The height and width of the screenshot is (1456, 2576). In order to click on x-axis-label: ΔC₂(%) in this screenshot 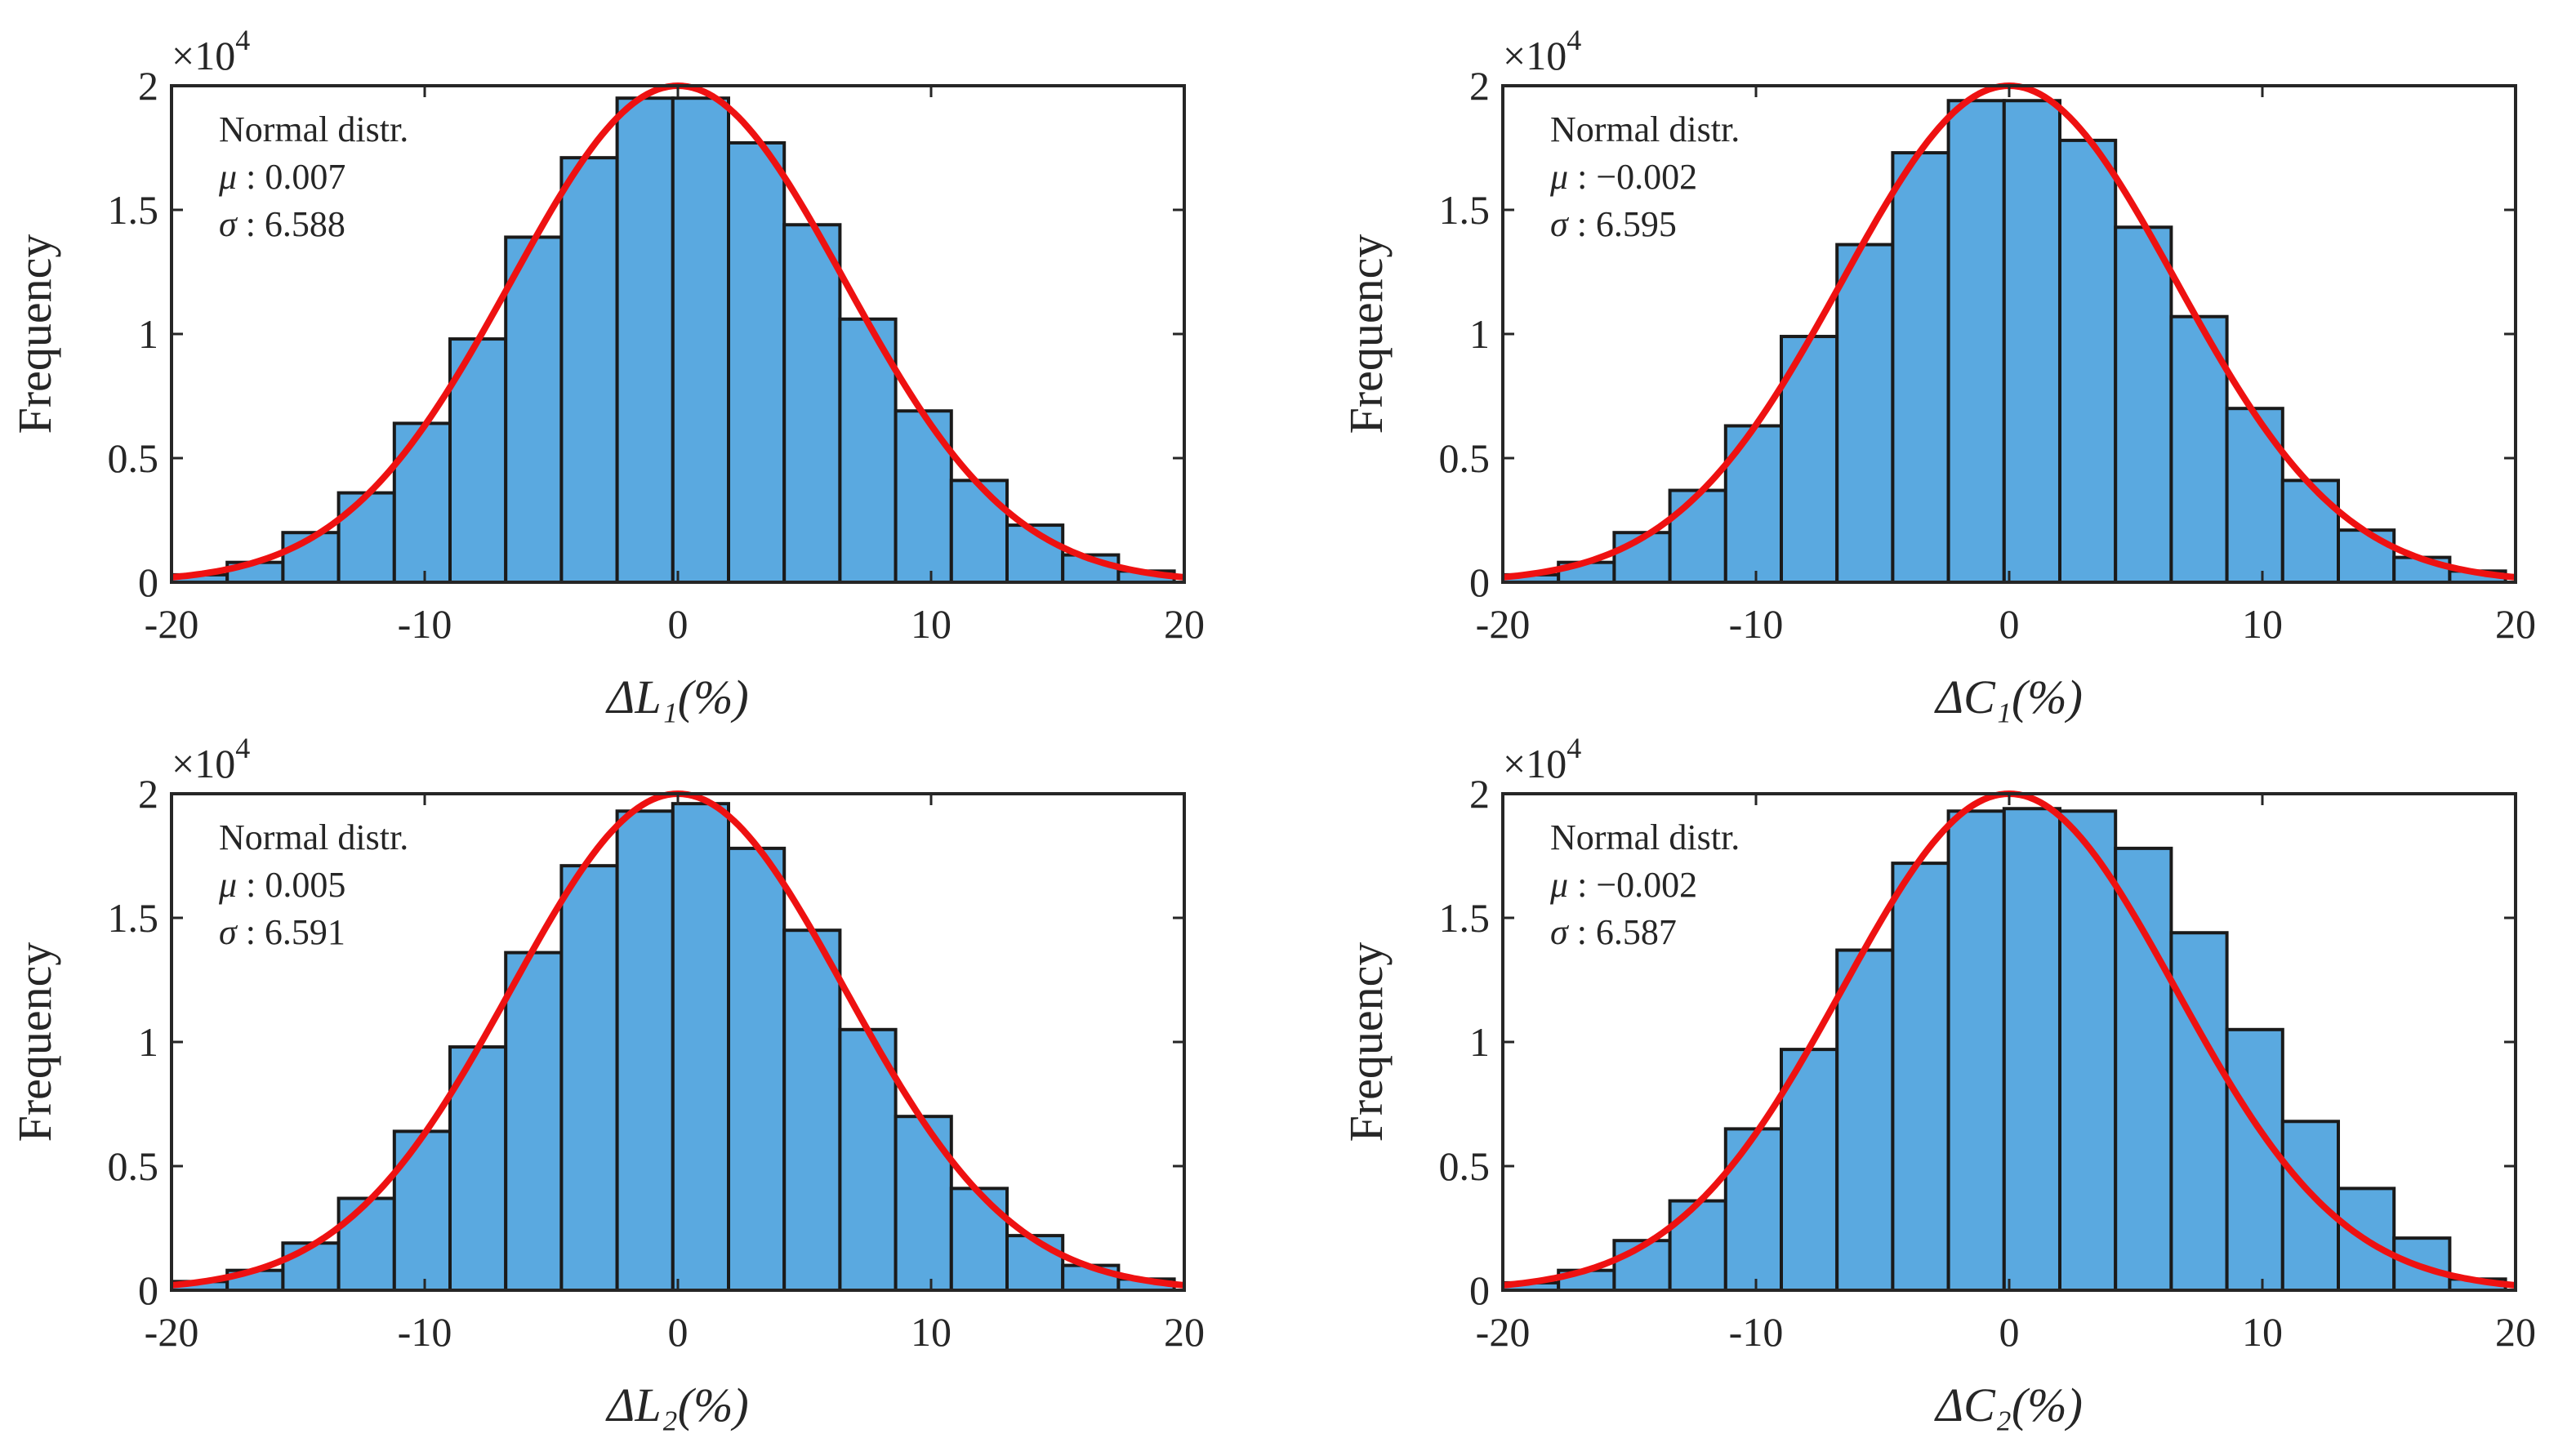, I will do `click(2008, 1405)`.